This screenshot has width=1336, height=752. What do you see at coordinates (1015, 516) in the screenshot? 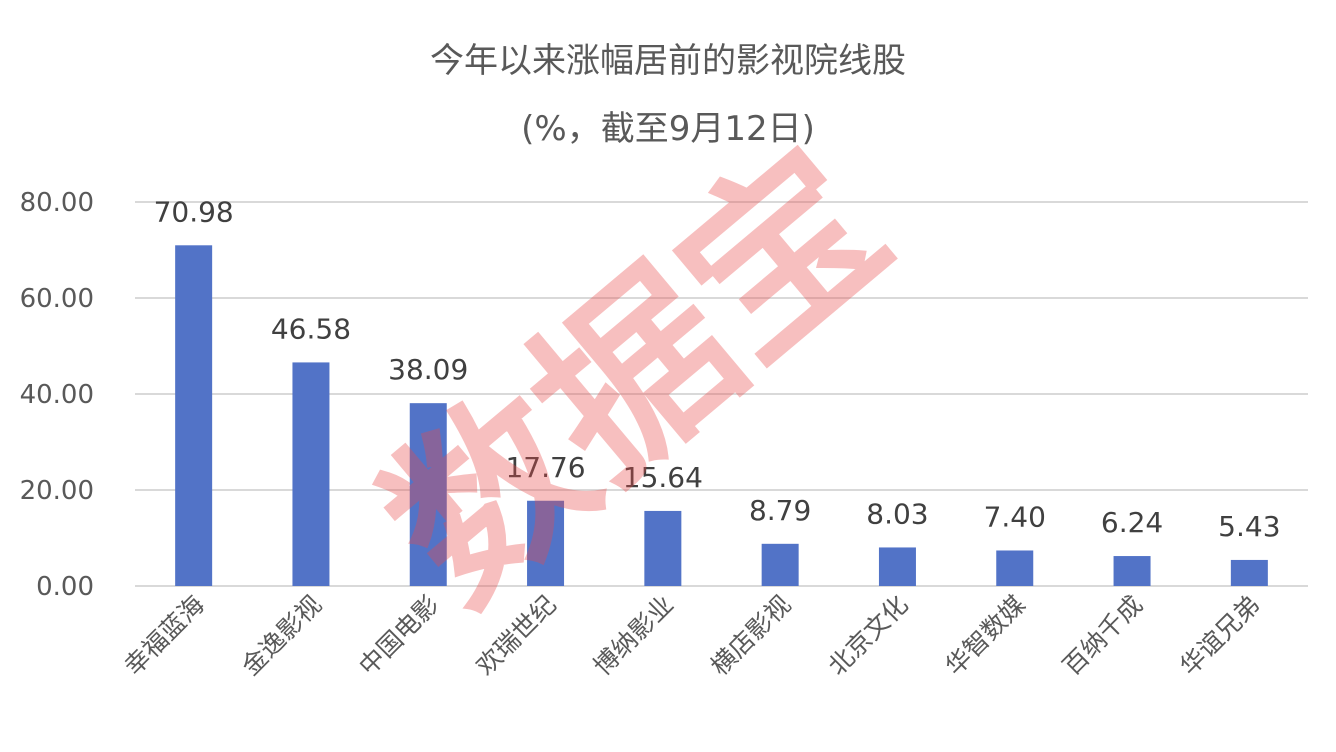
I see `data-label: 7.40` at bounding box center [1015, 516].